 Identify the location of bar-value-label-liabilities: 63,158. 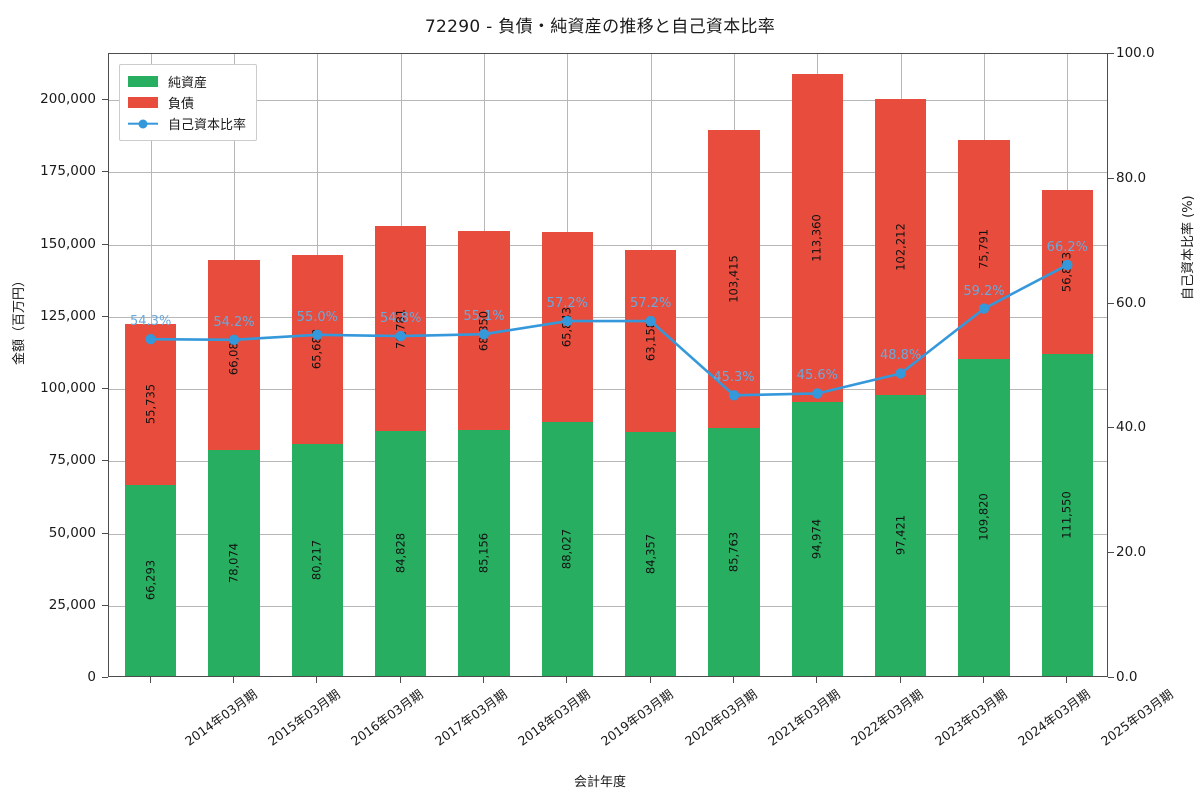
(649, 341).